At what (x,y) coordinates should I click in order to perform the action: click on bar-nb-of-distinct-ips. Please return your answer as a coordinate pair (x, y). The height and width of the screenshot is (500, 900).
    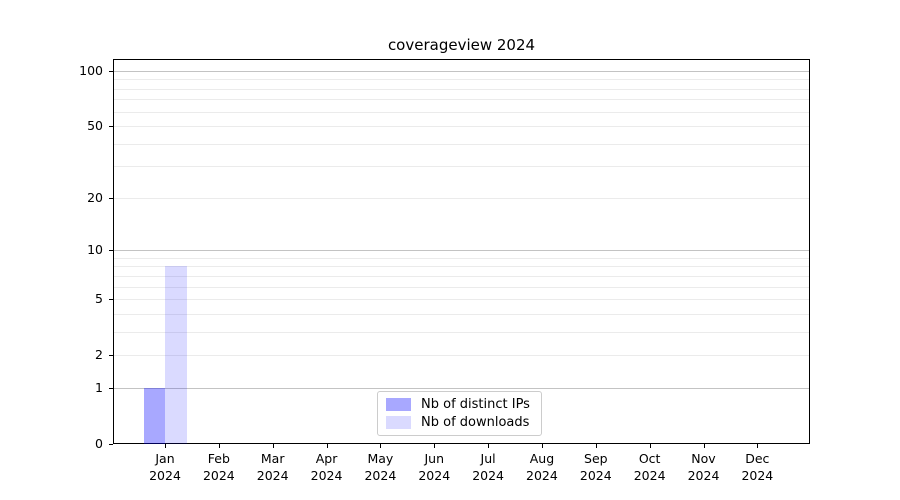
    Looking at the image, I should click on (154, 415).